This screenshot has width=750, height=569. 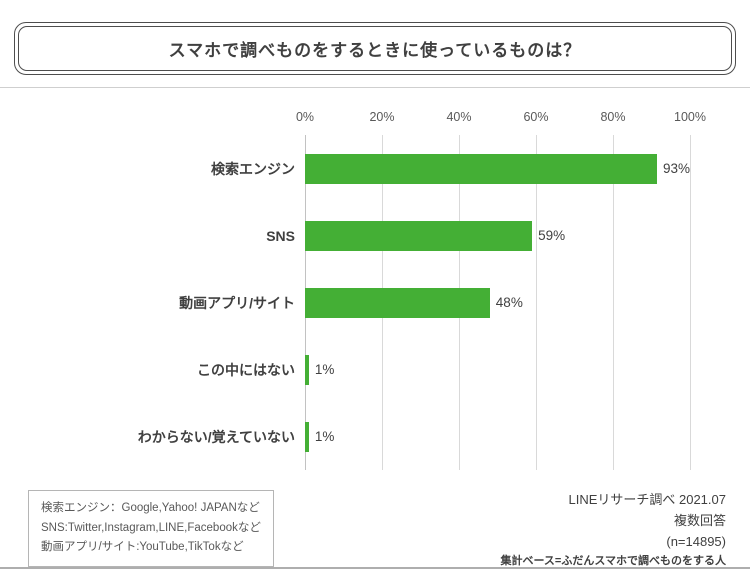 I want to click on source-credit: LINEリサーチ調べ 2021.07, so click(x=647, y=499).